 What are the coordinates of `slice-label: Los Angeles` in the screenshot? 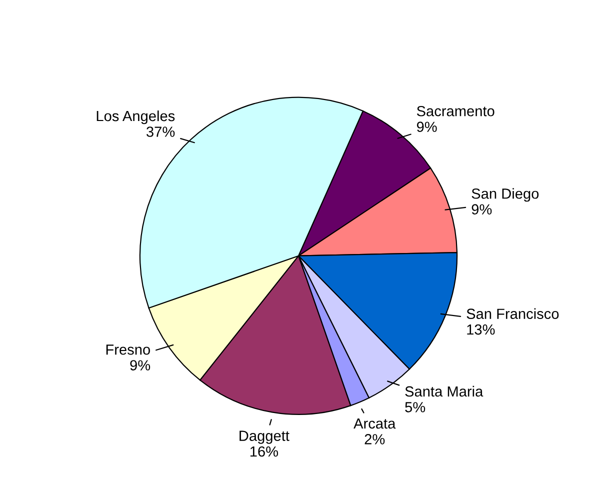 It's located at (135, 117).